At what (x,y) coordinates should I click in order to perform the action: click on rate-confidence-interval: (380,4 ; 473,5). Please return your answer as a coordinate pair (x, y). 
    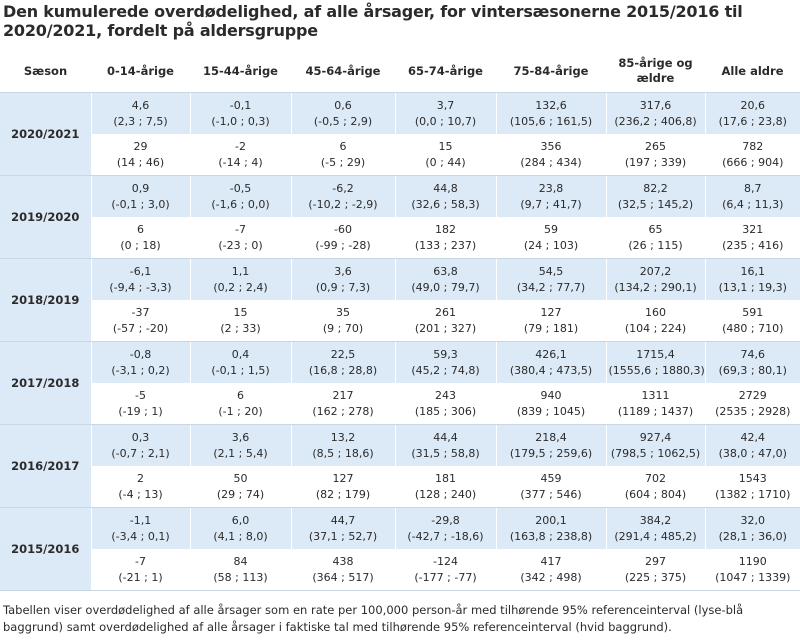
    Looking at the image, I should click on (551, 370).